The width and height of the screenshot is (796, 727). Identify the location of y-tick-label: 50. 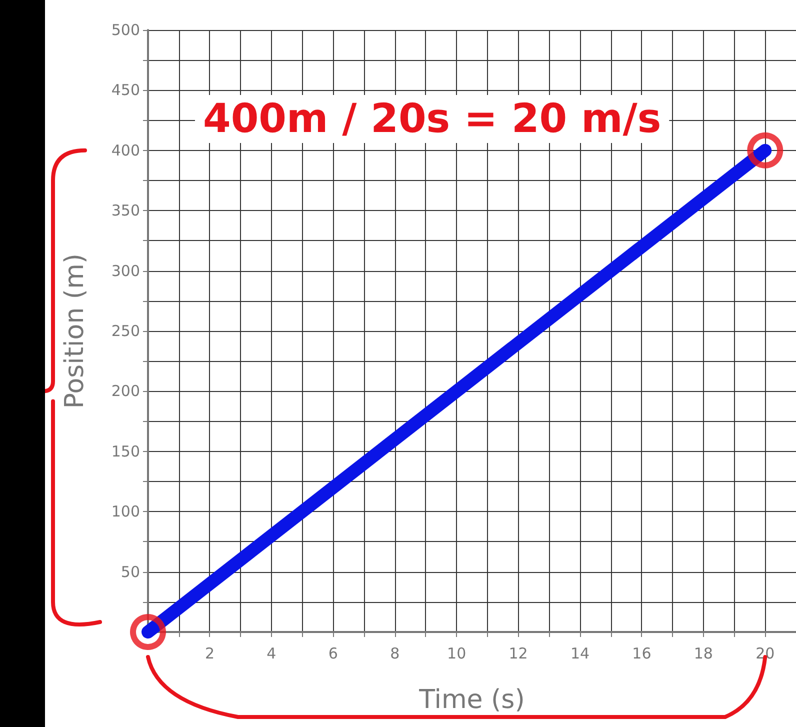
(130, 571).